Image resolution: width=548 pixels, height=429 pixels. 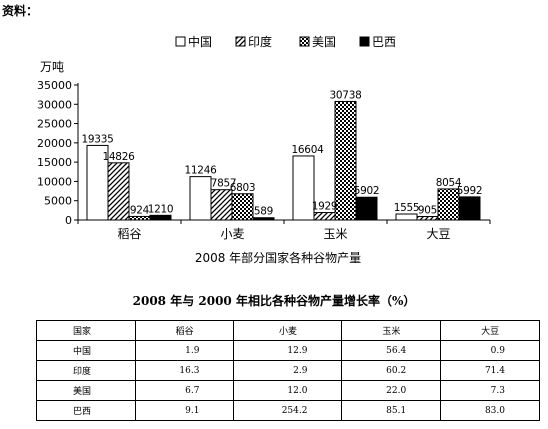 I want to click on table-row: 中国 1.9 12.9 56.4 0.9, so click(x=288, y=350).